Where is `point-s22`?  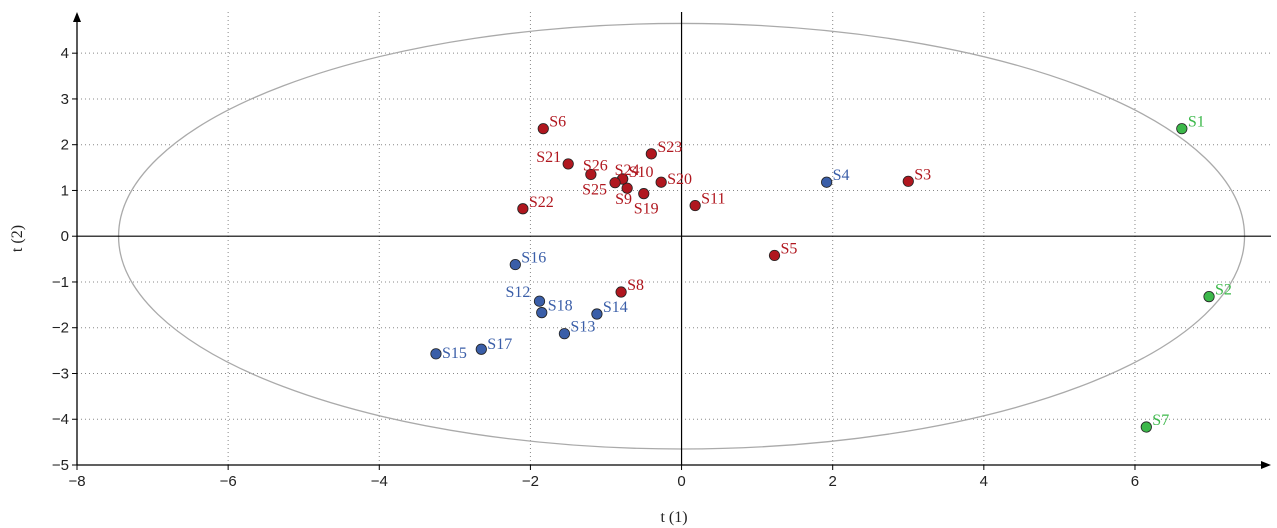 point-s22 is located at coordinates (523, 209).